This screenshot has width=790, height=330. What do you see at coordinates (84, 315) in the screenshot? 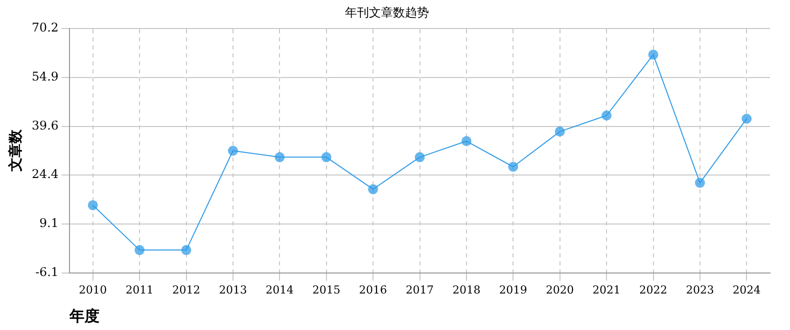
I see `x-axis-title: 年度` at bounding box center [84, 315].